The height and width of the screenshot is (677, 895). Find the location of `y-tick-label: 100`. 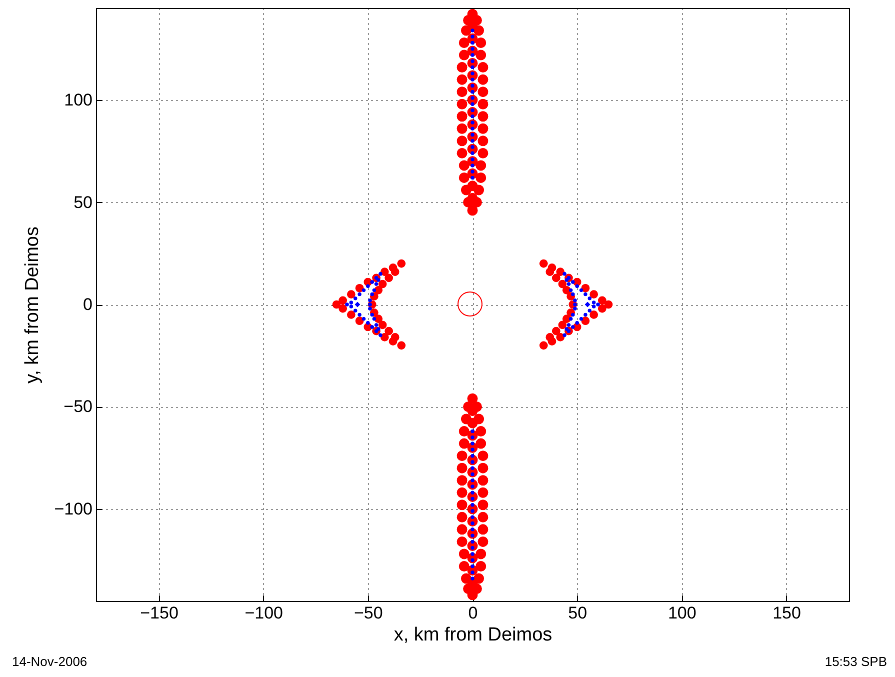

y-tick-label: 100 is located at coordinates (78, 100).